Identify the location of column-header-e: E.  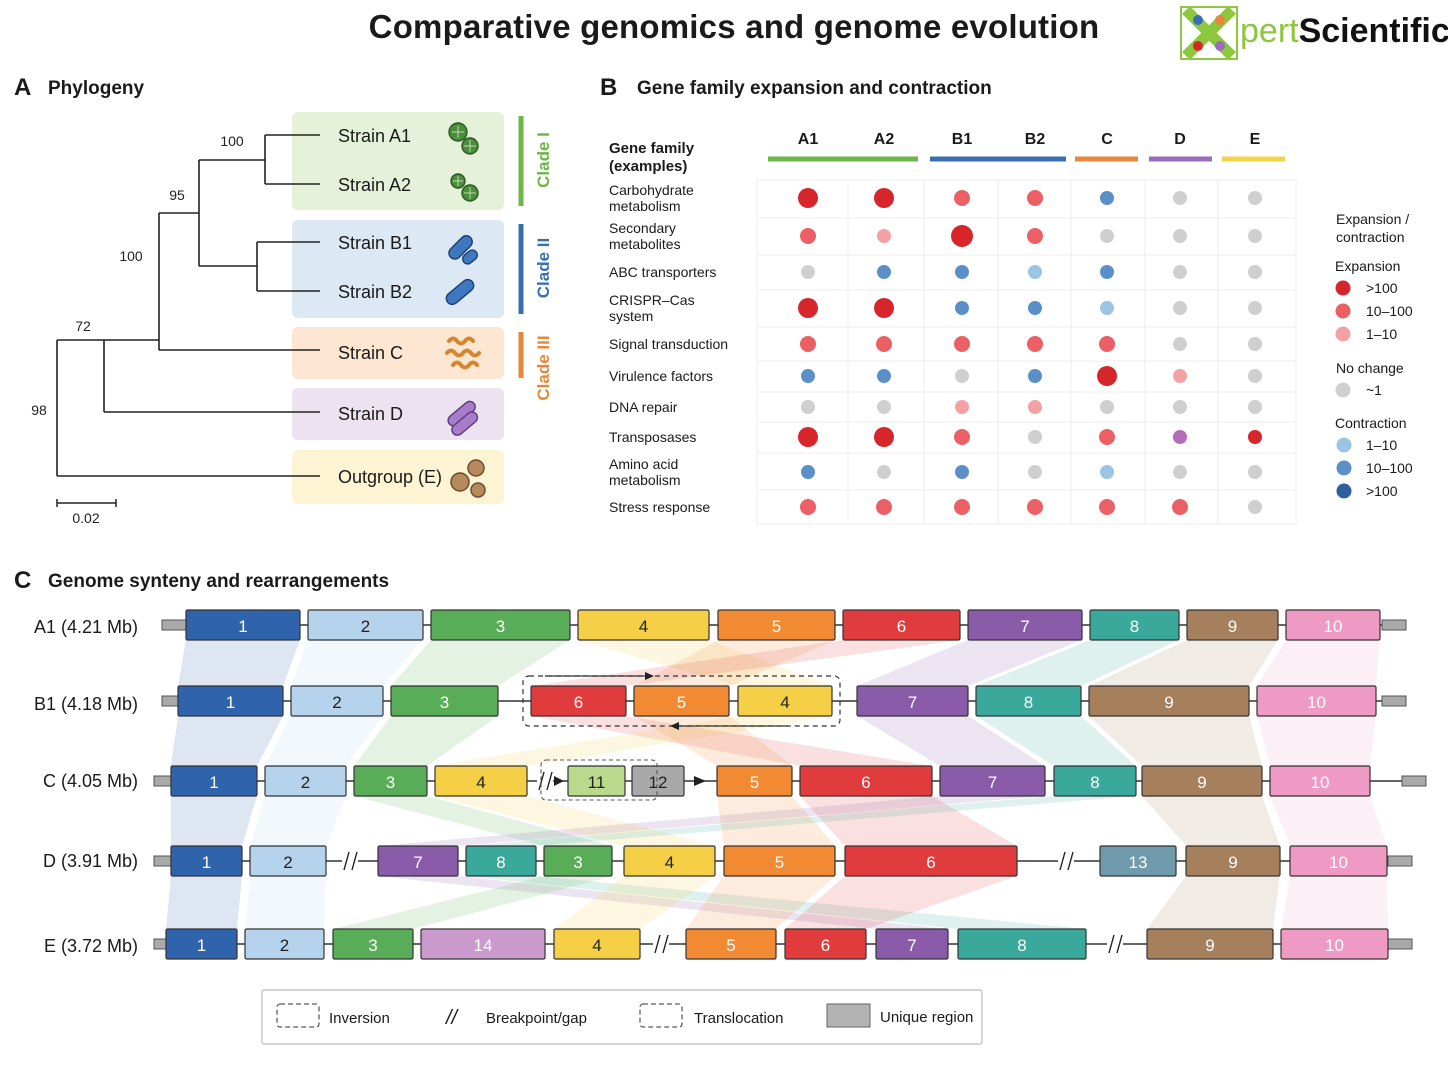
(1255, 139).